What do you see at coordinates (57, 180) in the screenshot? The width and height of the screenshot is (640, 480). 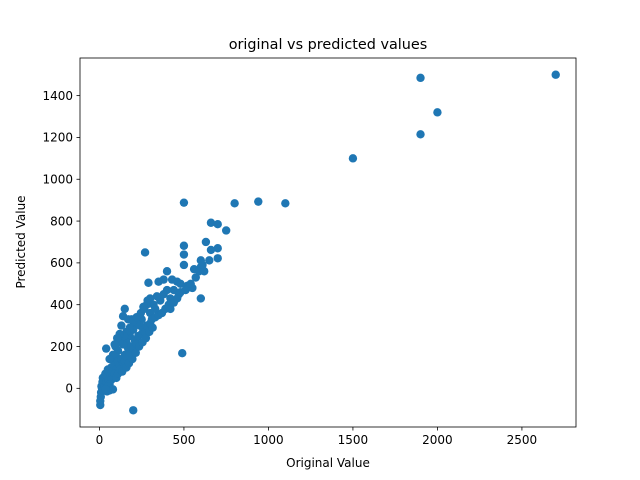 I see `y-tick-label: 1000` at bounding box center [57, 180].